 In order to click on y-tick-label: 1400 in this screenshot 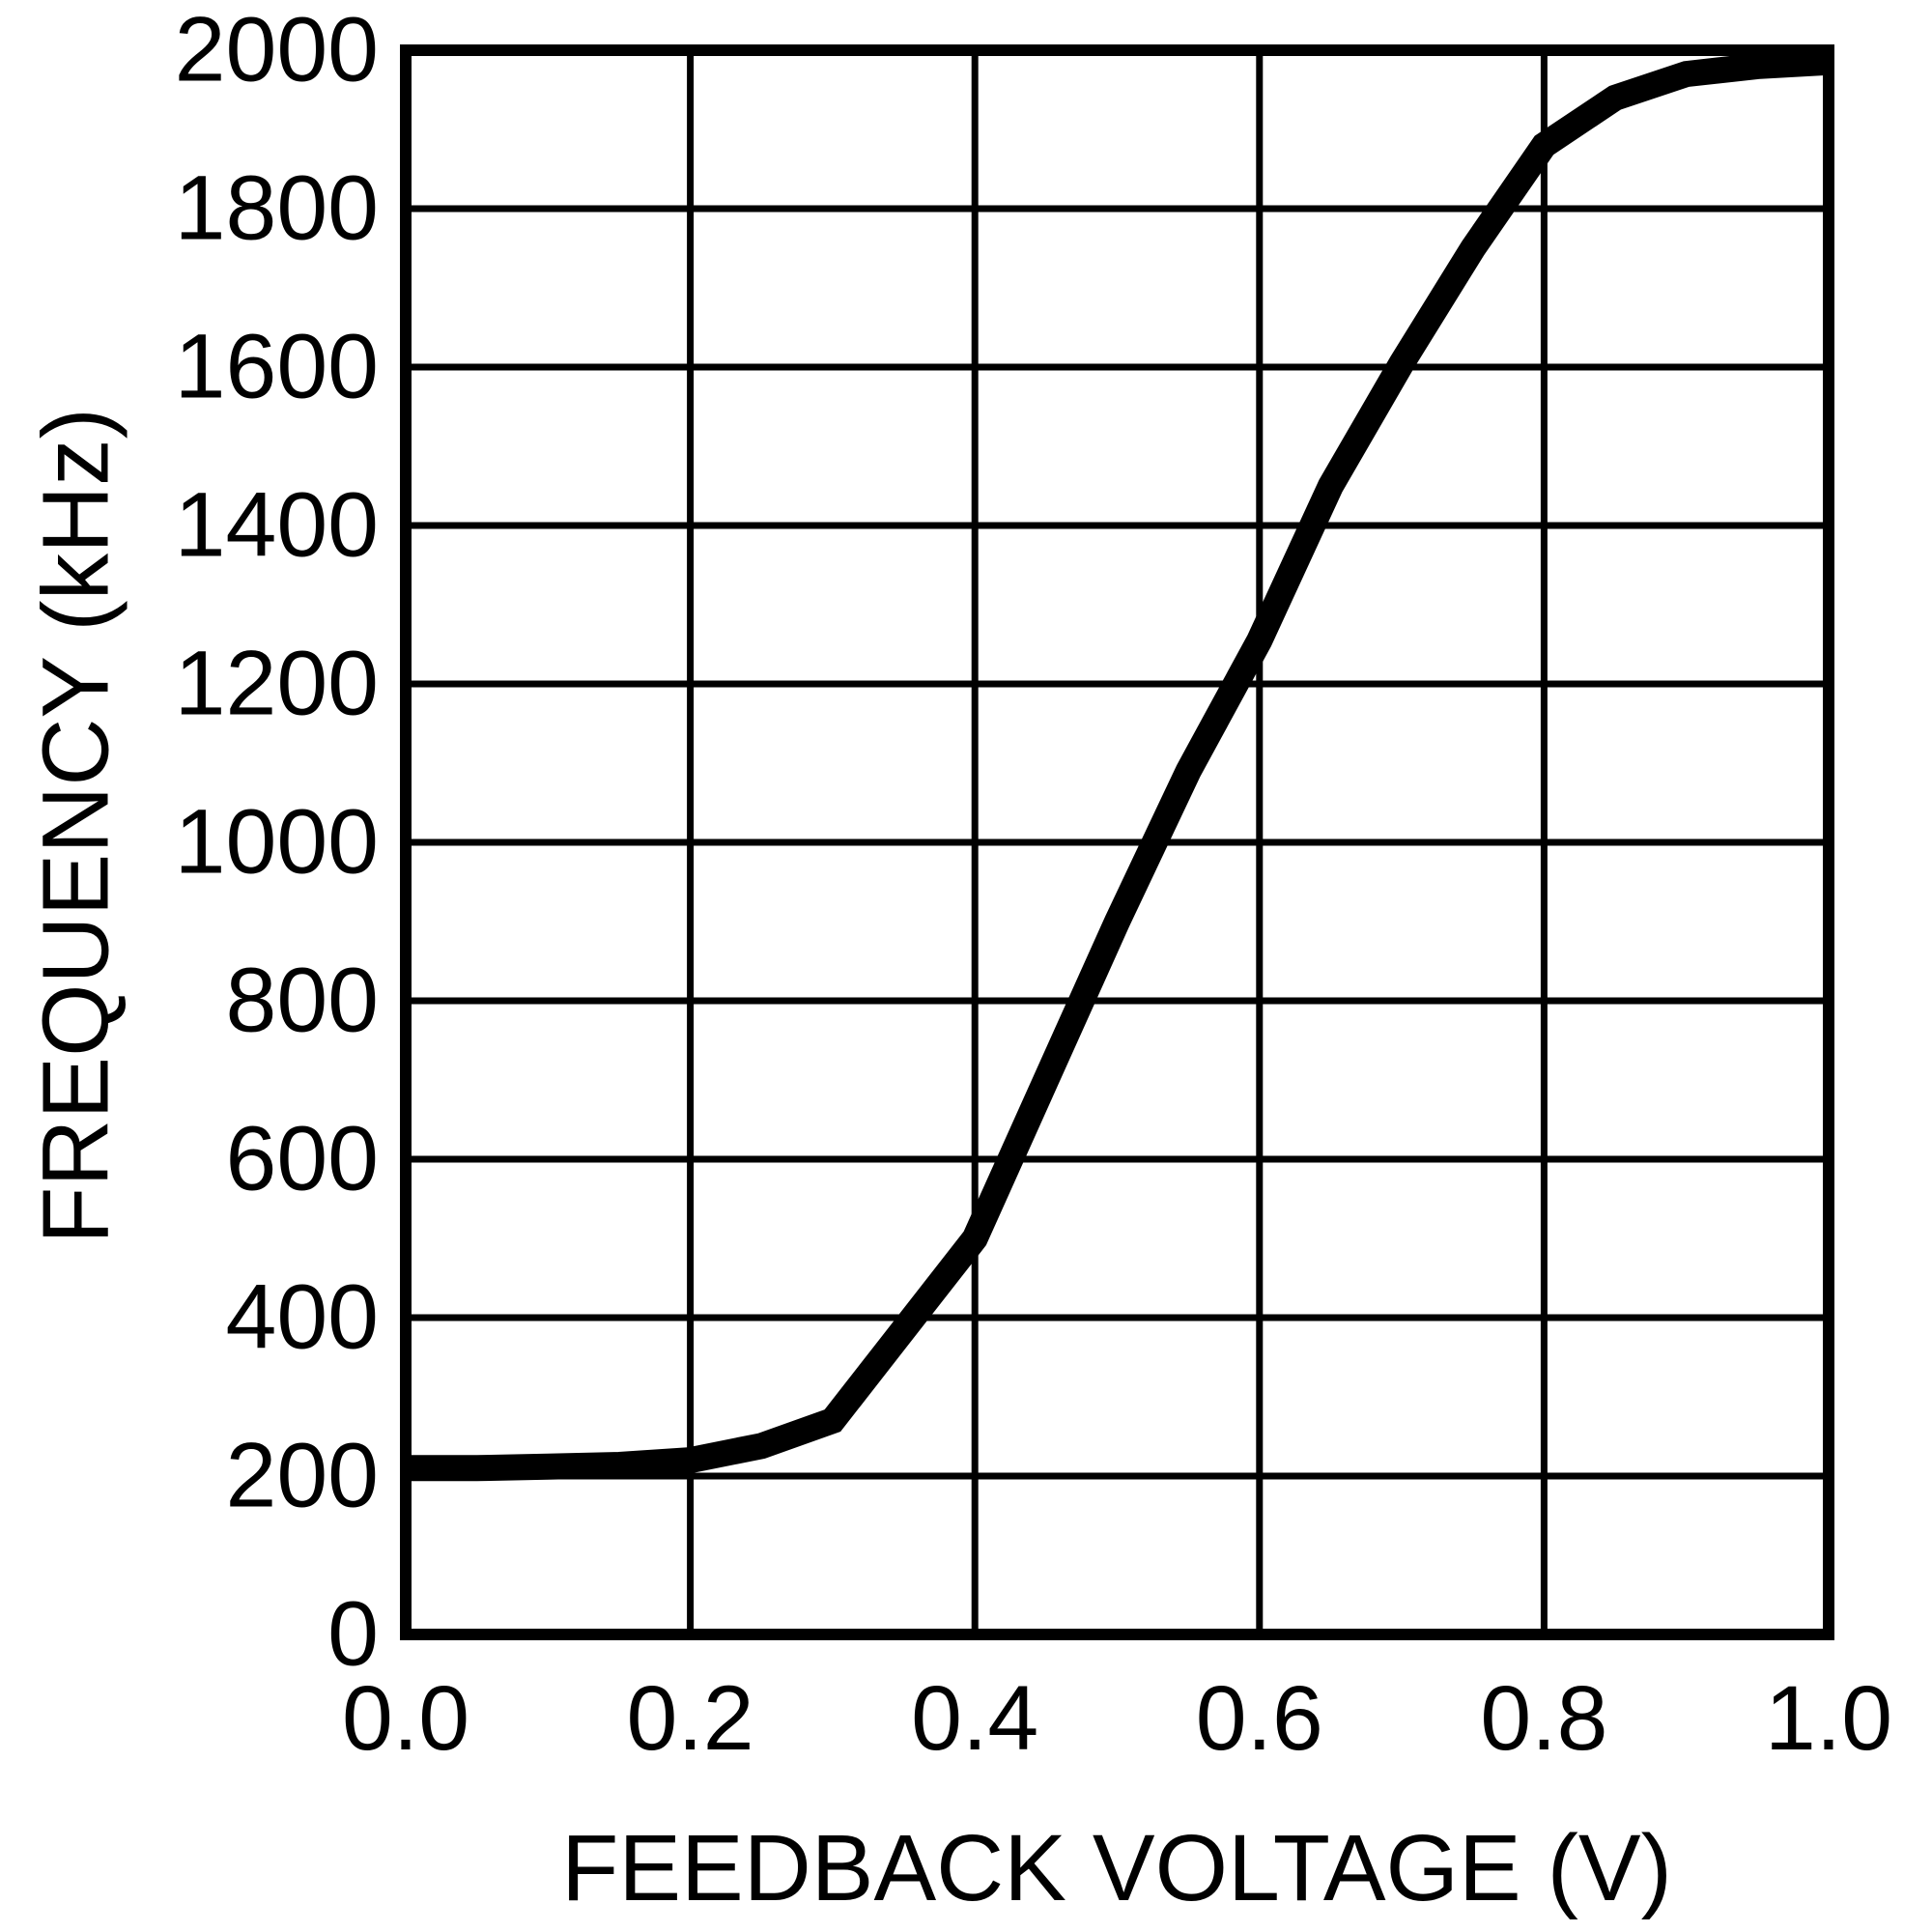, I will do `click(276, 525)`.